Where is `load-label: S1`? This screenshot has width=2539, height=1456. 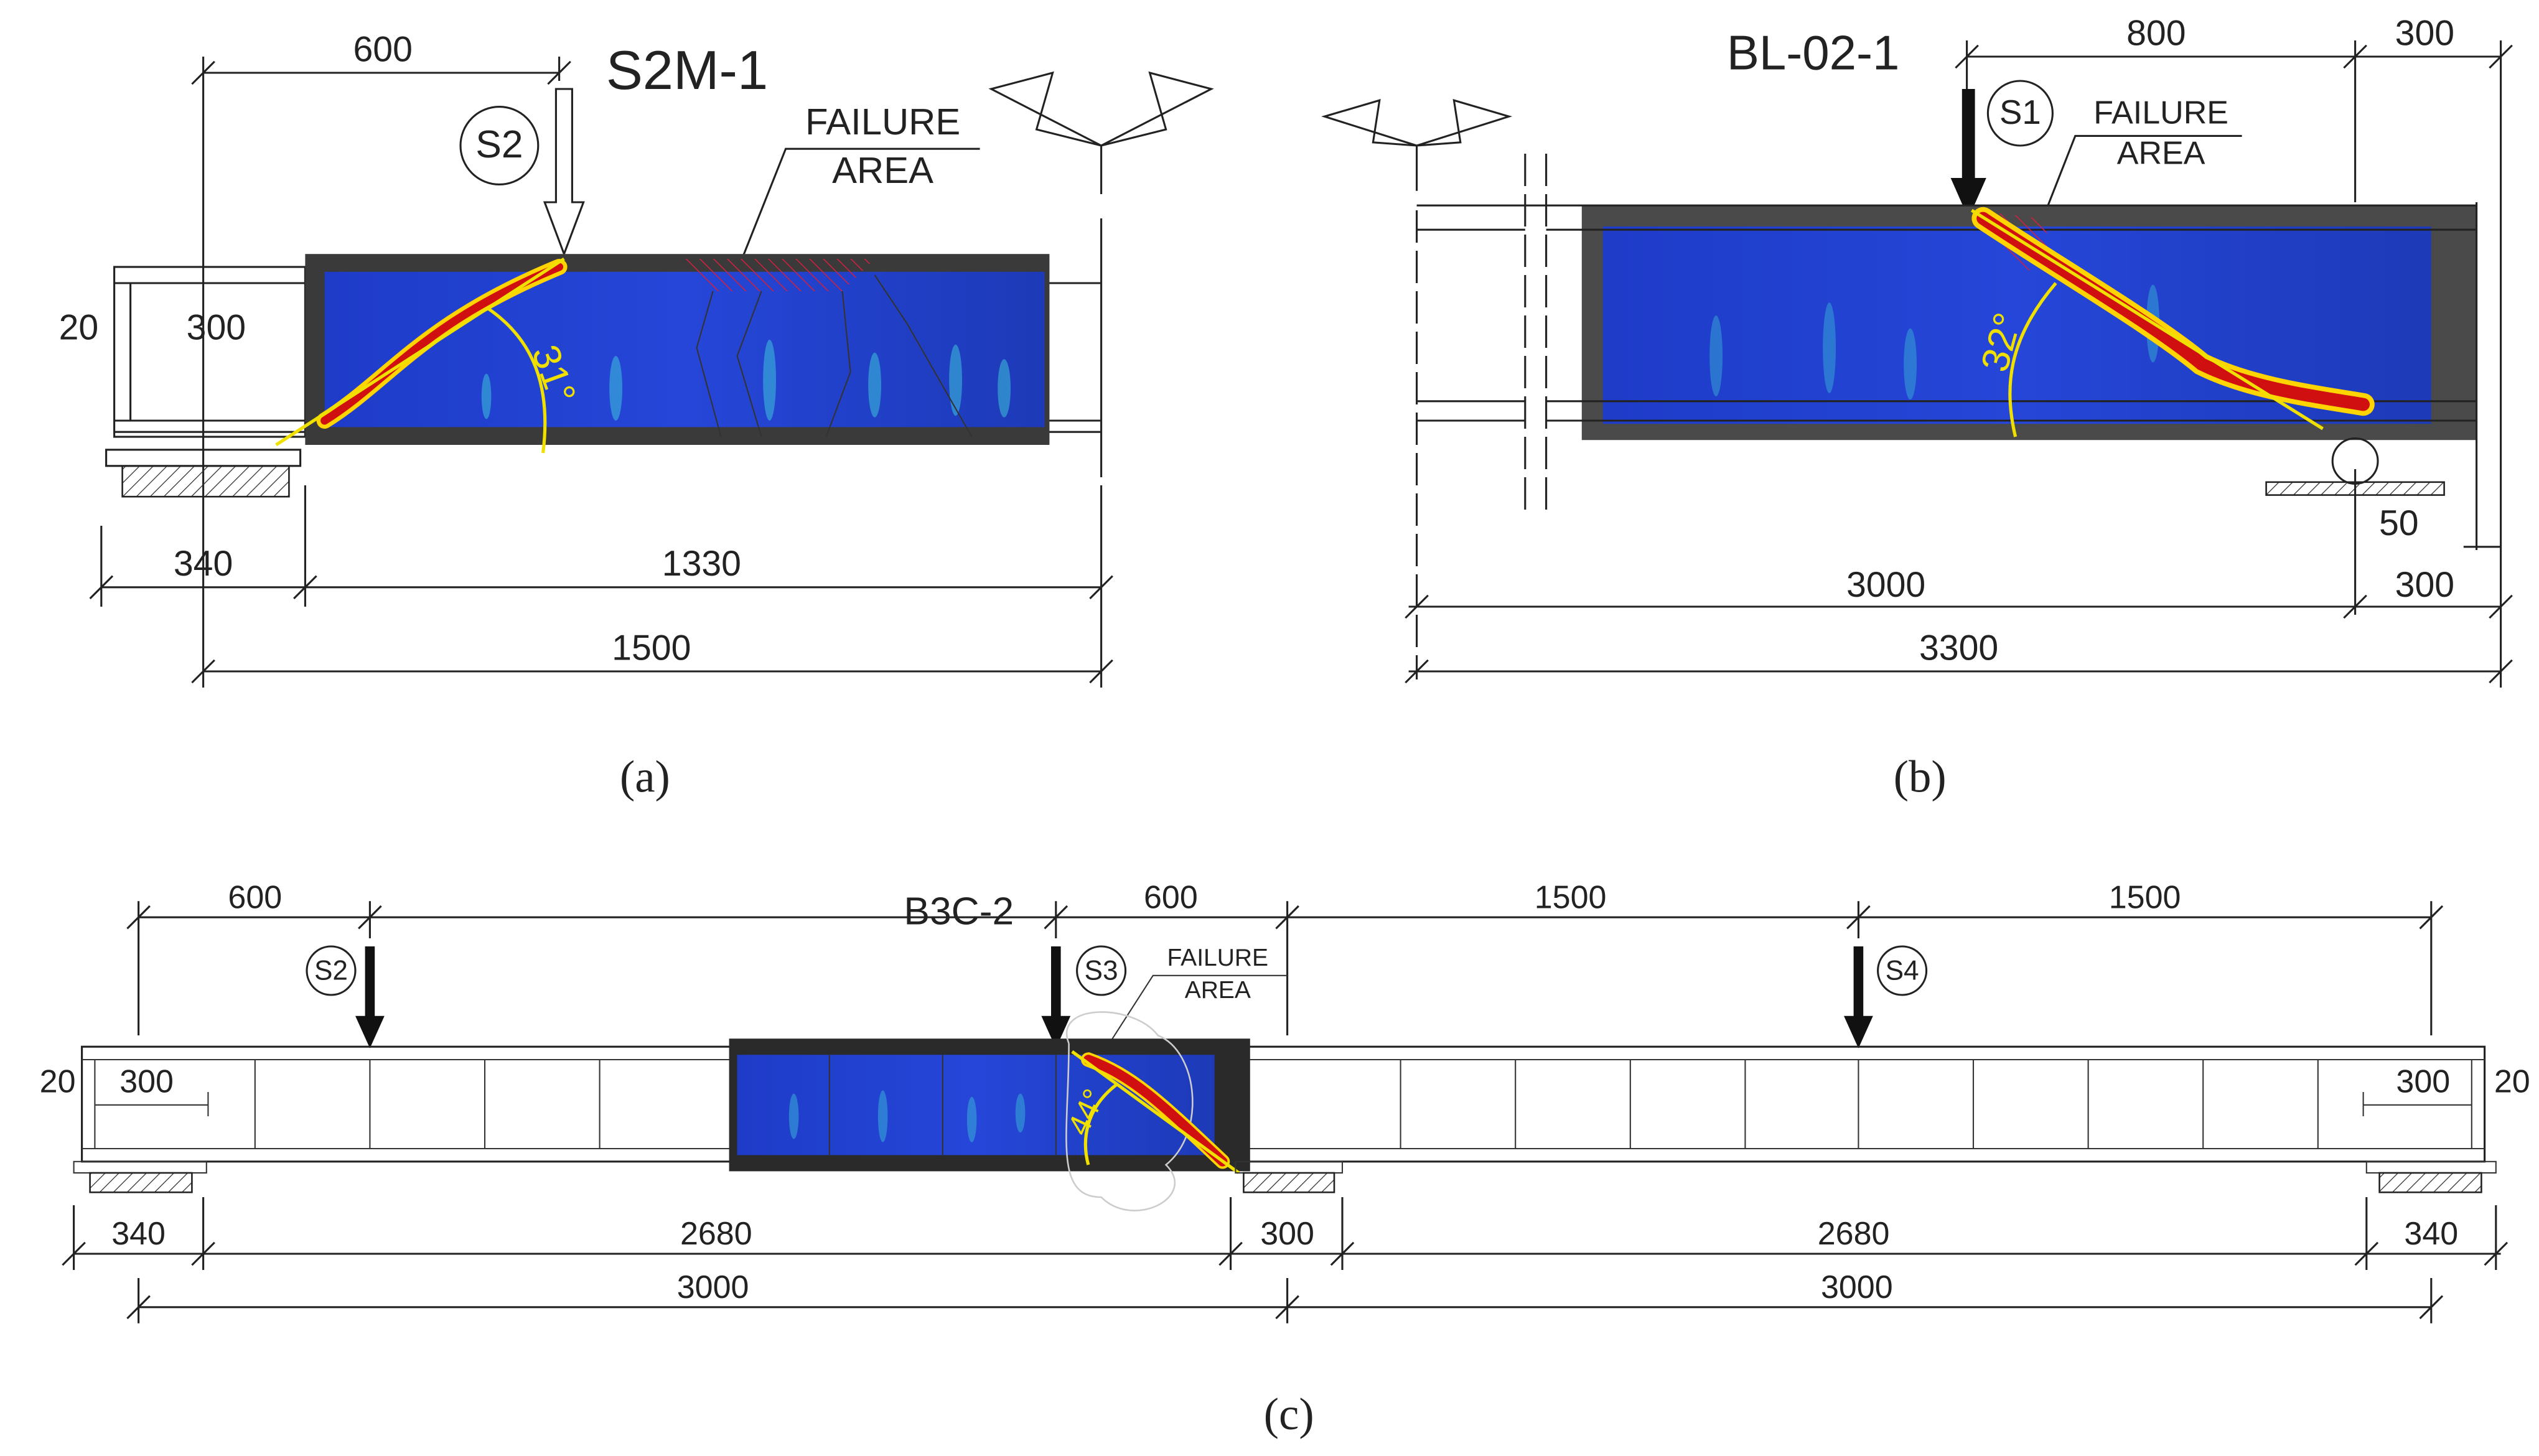
load-label: S1 is located at coordinates (2020, 112).